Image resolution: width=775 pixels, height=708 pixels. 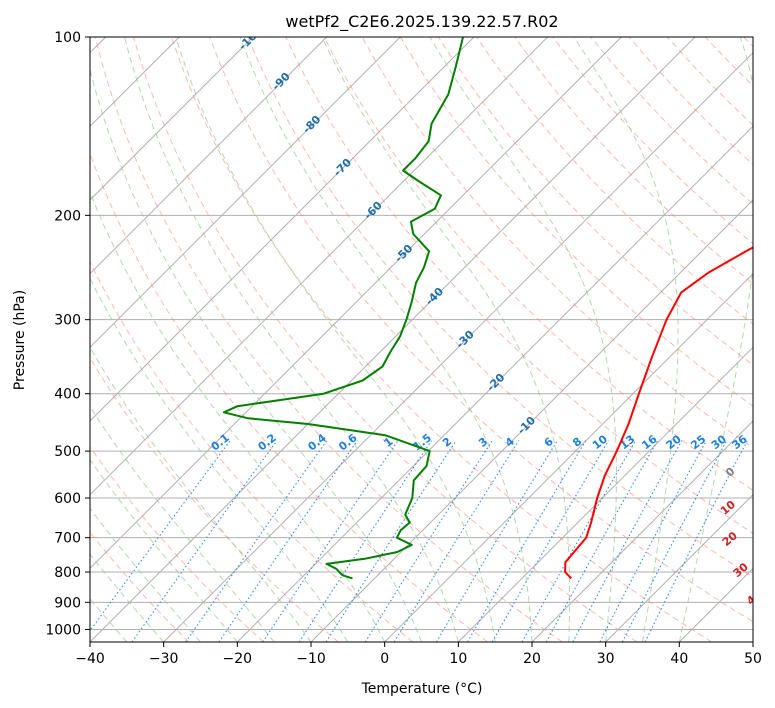 What do you see at coordinates (658, 413) in the screenshot?
I see `temperature-profile` at bounding box center [658, 413].